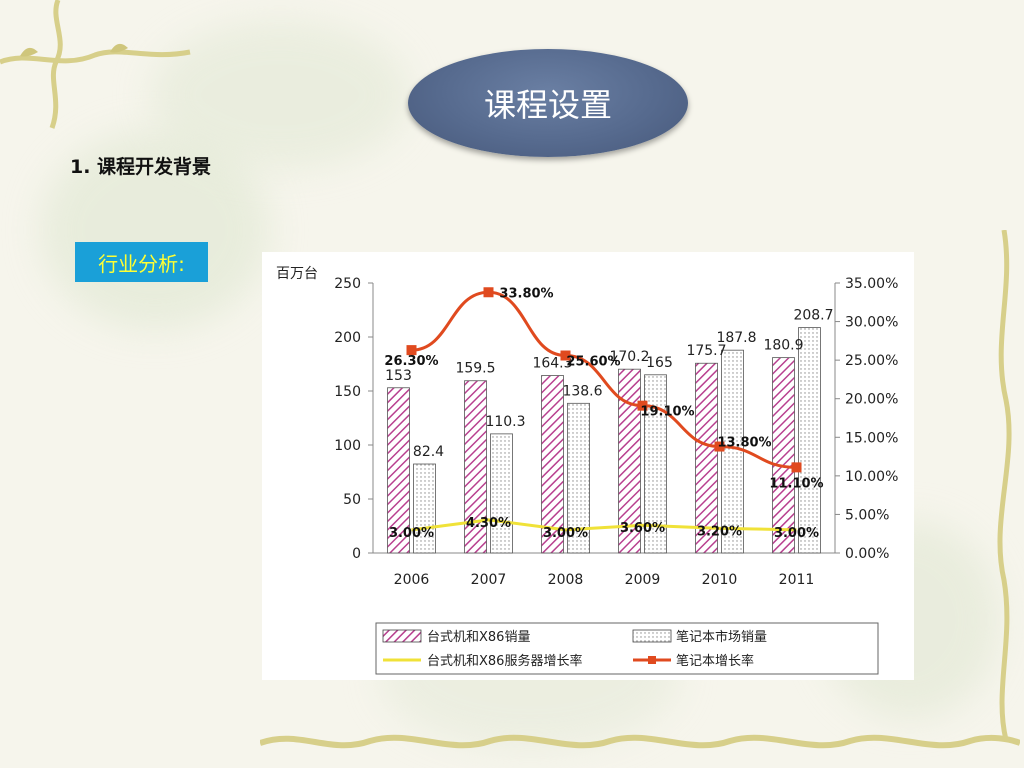 This screenshot has width=1024, height=768. Describe the element at coordinates (715, 661) in the screenshot. I see `legend-label-notebook-growth: 笔记本增长率` at that location.